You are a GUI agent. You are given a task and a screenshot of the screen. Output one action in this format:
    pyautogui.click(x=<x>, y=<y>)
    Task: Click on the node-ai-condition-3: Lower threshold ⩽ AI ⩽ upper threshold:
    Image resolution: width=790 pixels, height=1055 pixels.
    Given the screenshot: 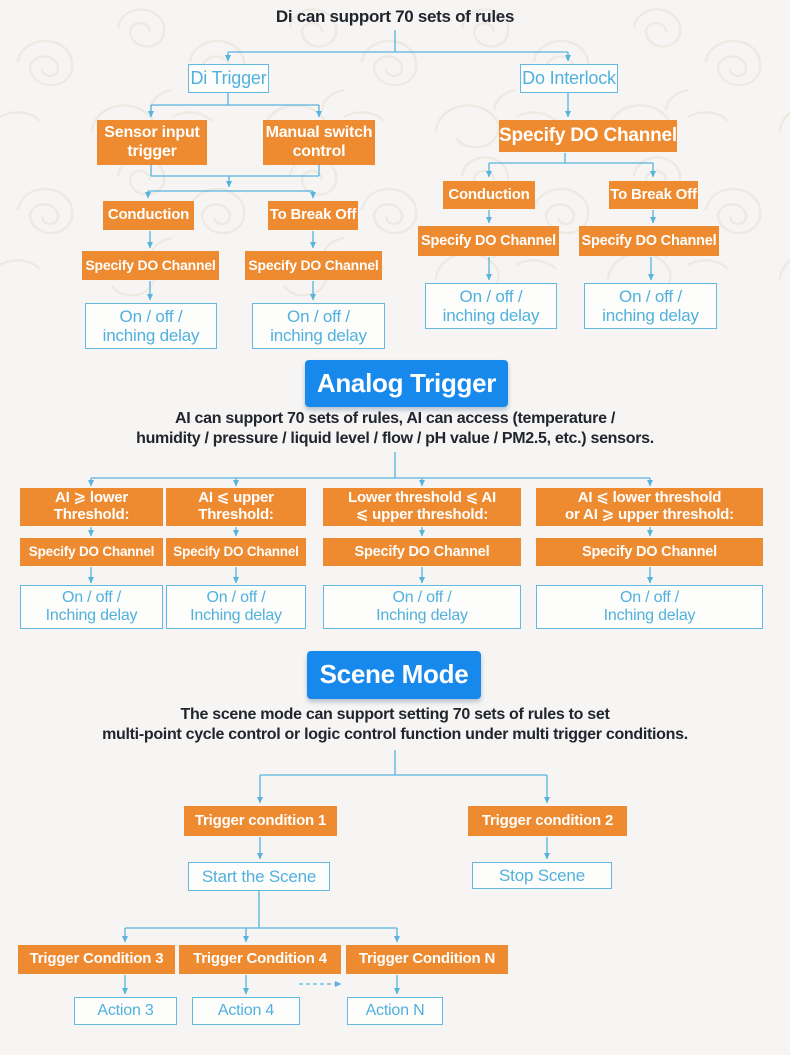 What is the action you would take?
    pyautogui.click(x=422, y=507)
    